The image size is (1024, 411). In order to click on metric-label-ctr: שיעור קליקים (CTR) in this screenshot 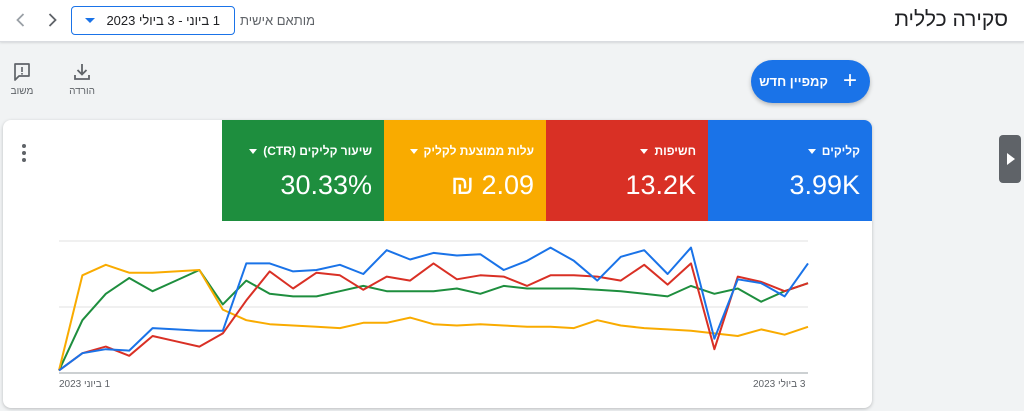, I will do `click(317, 151)`.